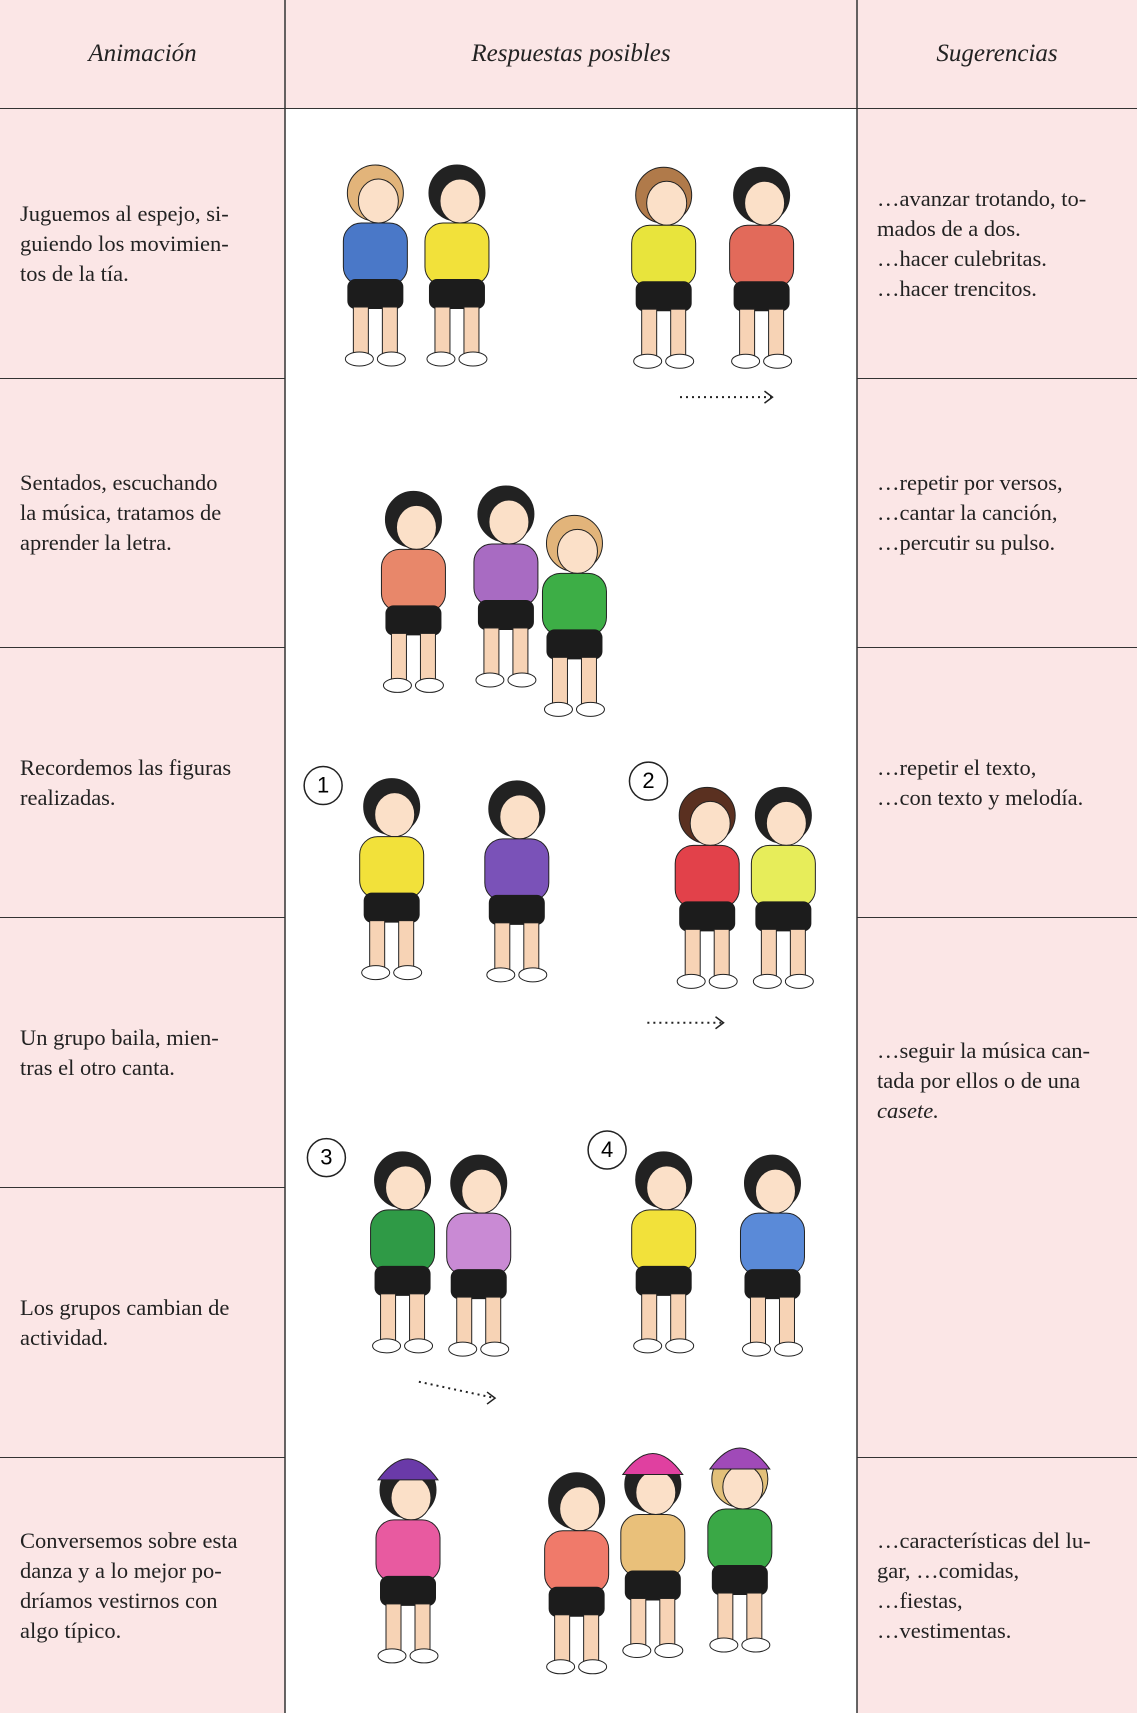 Image resolution: width=1137 pixels, height=1713 pixels. What do you see at coordinates (962, 258) in the screenshot?
I see `cell-text: …hacer culebritas.` at bounding box center [962, 258].